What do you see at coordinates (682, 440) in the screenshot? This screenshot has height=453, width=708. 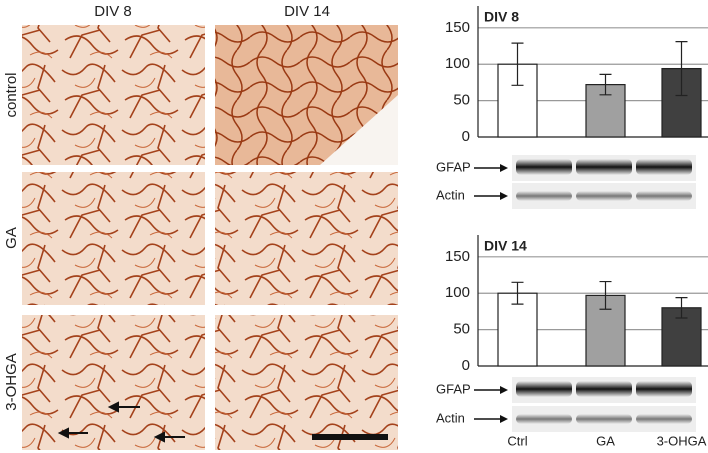 I see `x-tick-label: 3-OHGA` at bounding box center [682, 440].